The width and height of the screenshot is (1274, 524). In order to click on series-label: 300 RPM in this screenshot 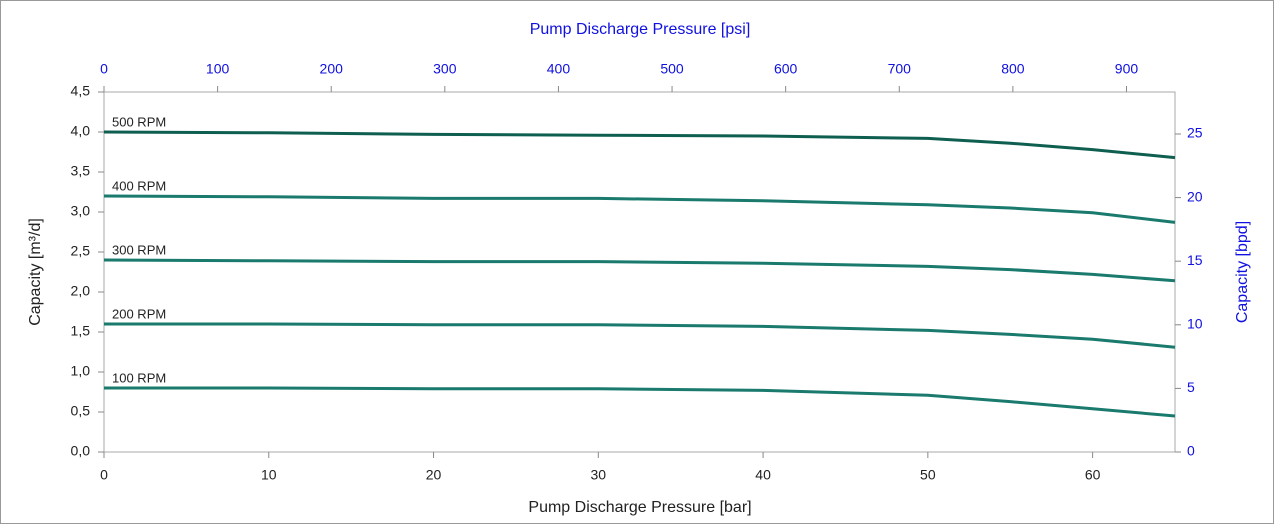, I will do `click(139, 249)`.